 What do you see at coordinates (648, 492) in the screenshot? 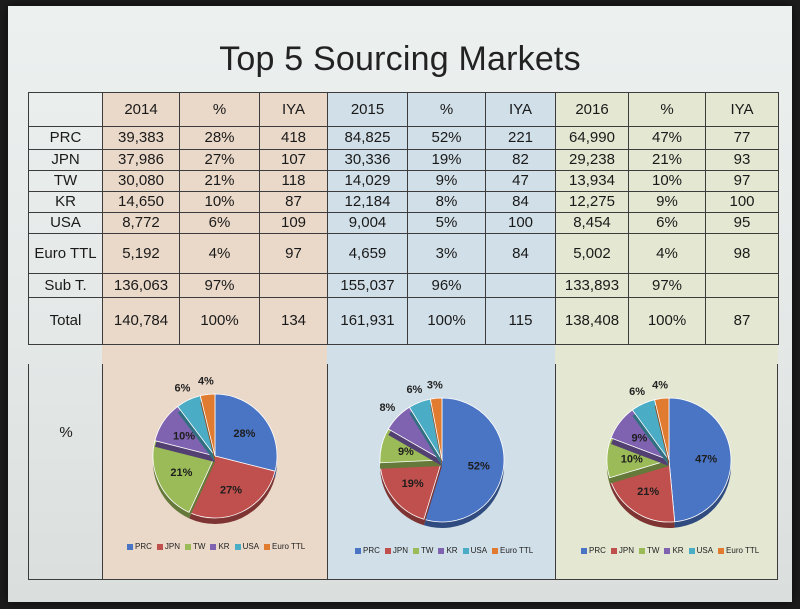
I see `pie-data-label: 21%` at bounding box center [648, 492].